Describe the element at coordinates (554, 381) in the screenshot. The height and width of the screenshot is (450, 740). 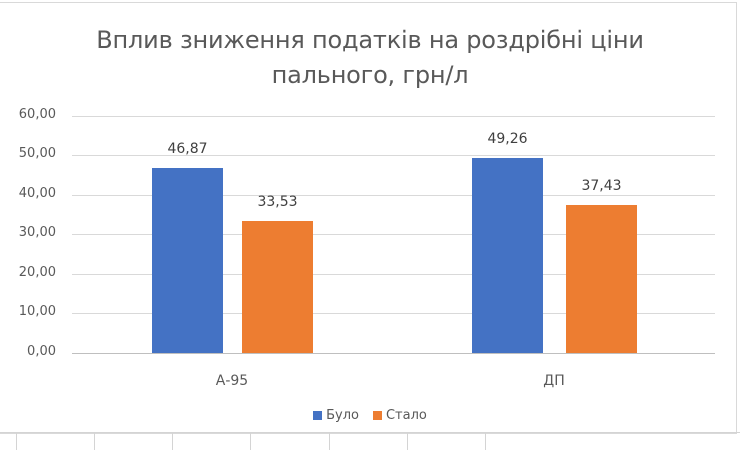
I see `x-label-dp: ДП` at that location.